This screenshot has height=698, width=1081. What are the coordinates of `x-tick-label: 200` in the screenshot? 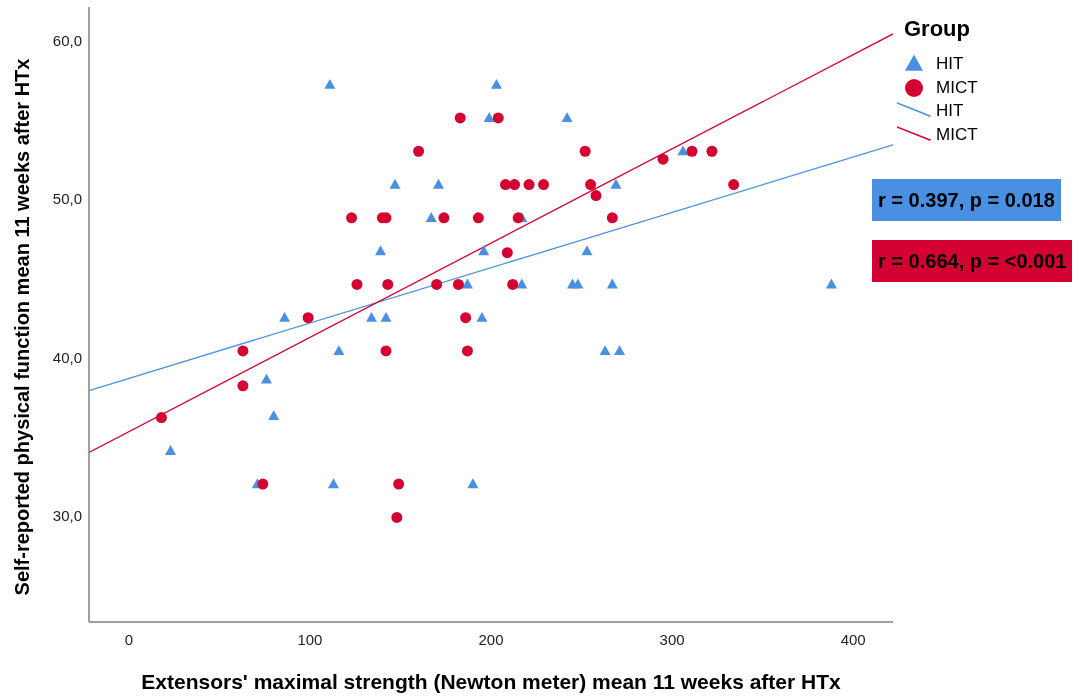 It's located at (491, 639).